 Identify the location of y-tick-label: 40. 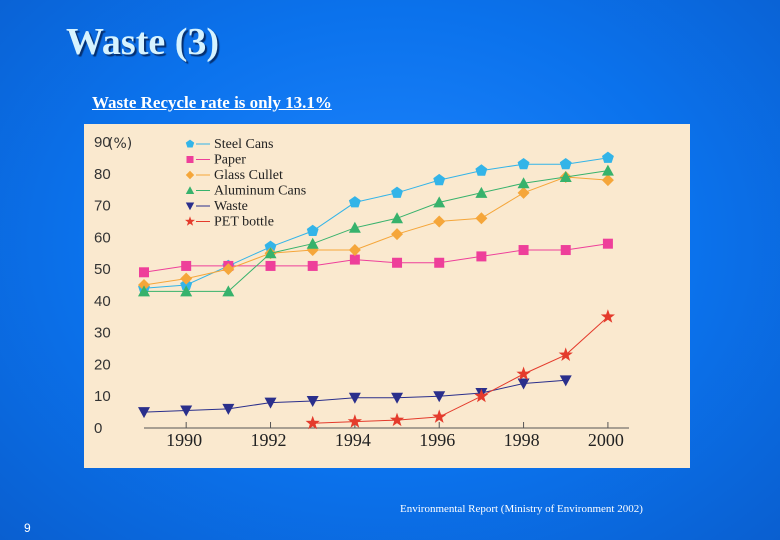
(102, 301).